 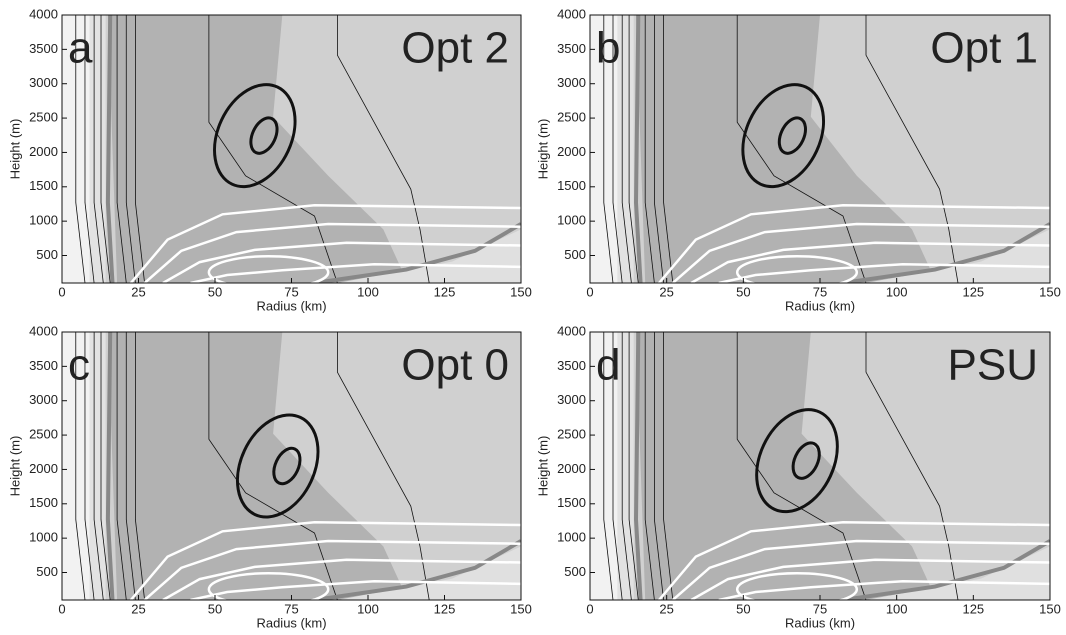 What do you see at coordinates (455, 365) in the screenshot?
I see `panel-title: Opt 0` at bounding box center [455, 365].